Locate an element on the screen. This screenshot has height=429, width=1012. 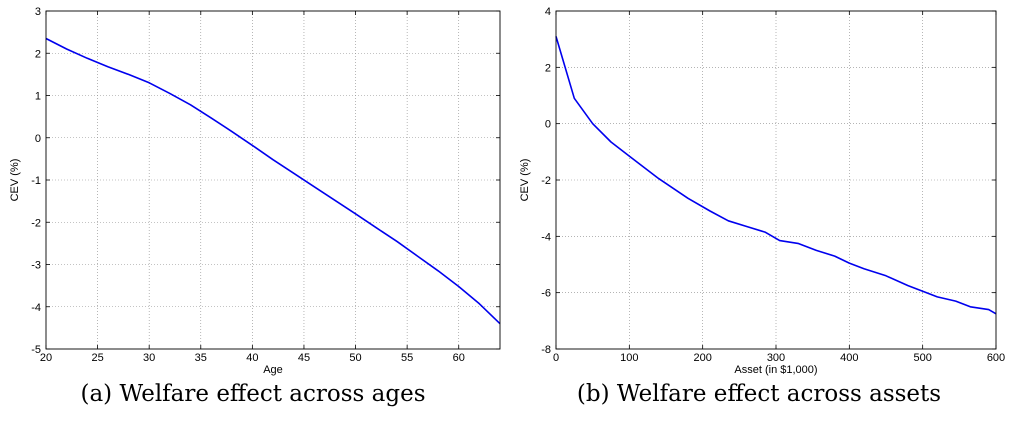
x-tick-label: 30 is located at coordinates (149, 358).